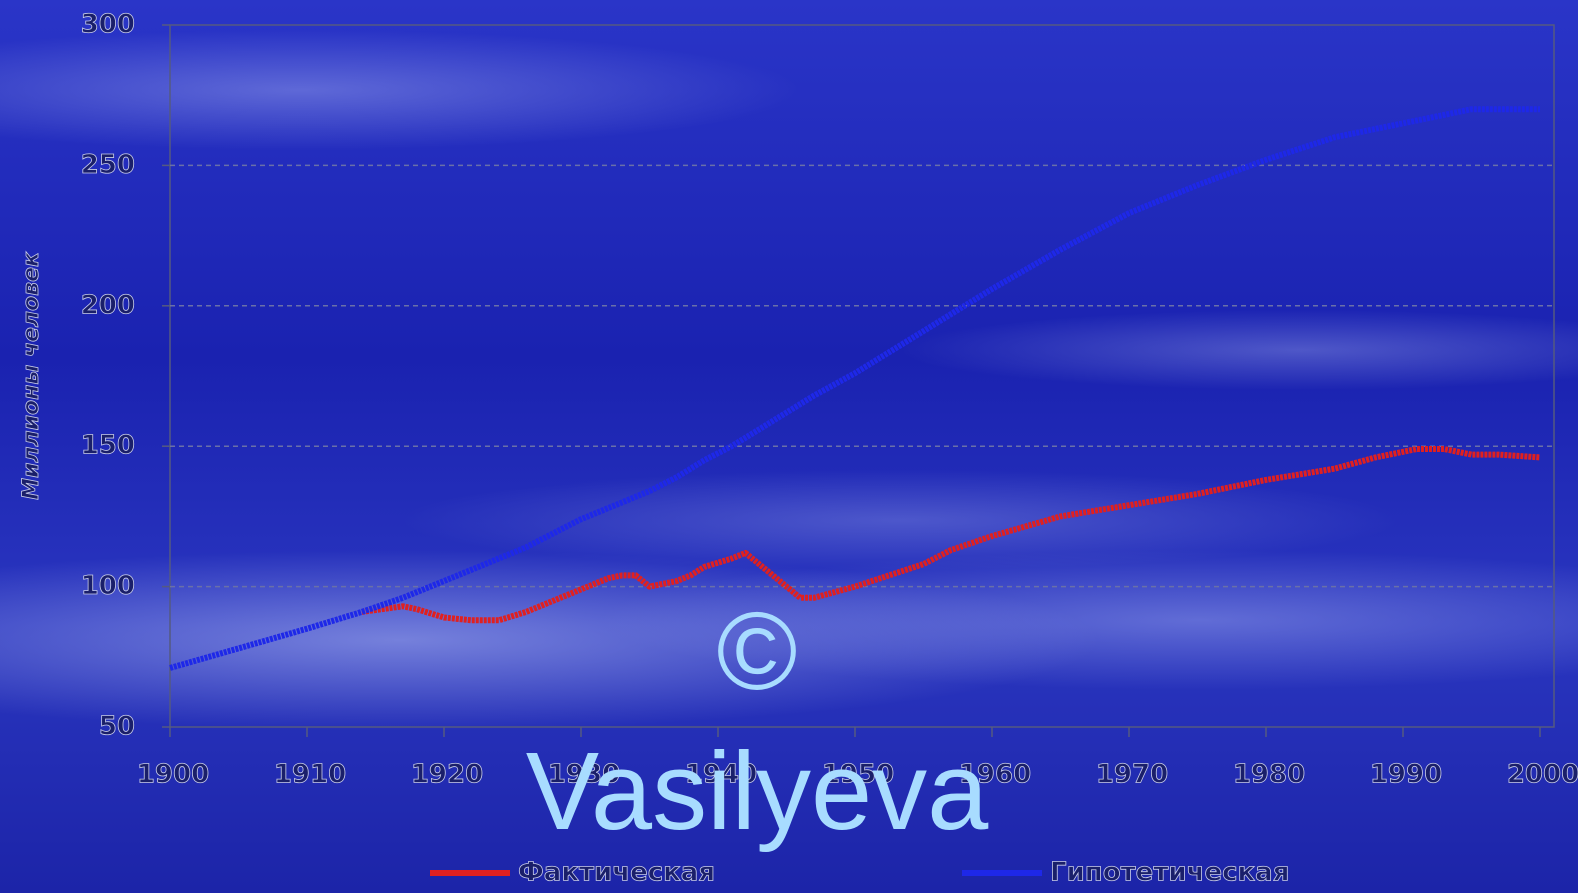 Image resolution: width=1578 pixels, height=893 pixels. What do you see at coordinates (310, 775) in the screenshot?
I see `x-tick-label: 1910` at bounding box center [310, 775].